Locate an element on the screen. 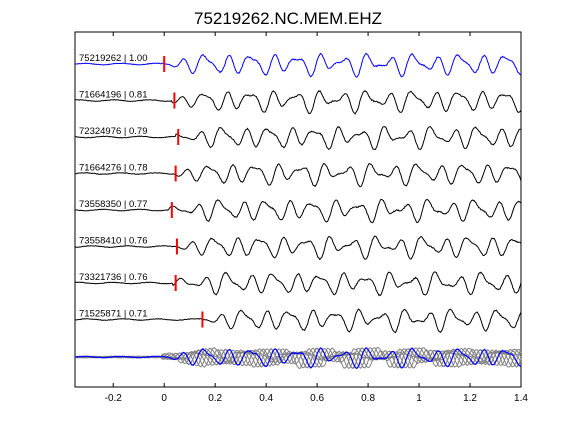 This screenshot has width=576, height=432. trace-72324976: 72324976 | 0.79 is located at coordinates (298, 138).